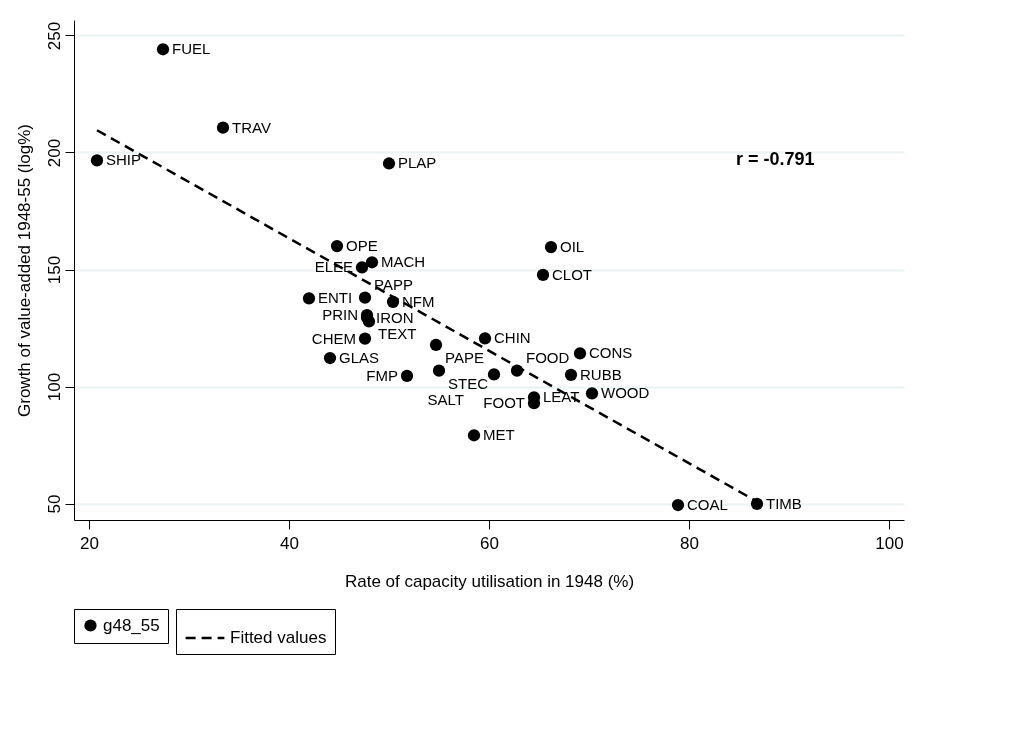 Image resolution: width=1020 pixels, height=747 pixels. Describe the element at coordinates (512, 338) in the screenshot. I see `data-label: CHIN` at that location.